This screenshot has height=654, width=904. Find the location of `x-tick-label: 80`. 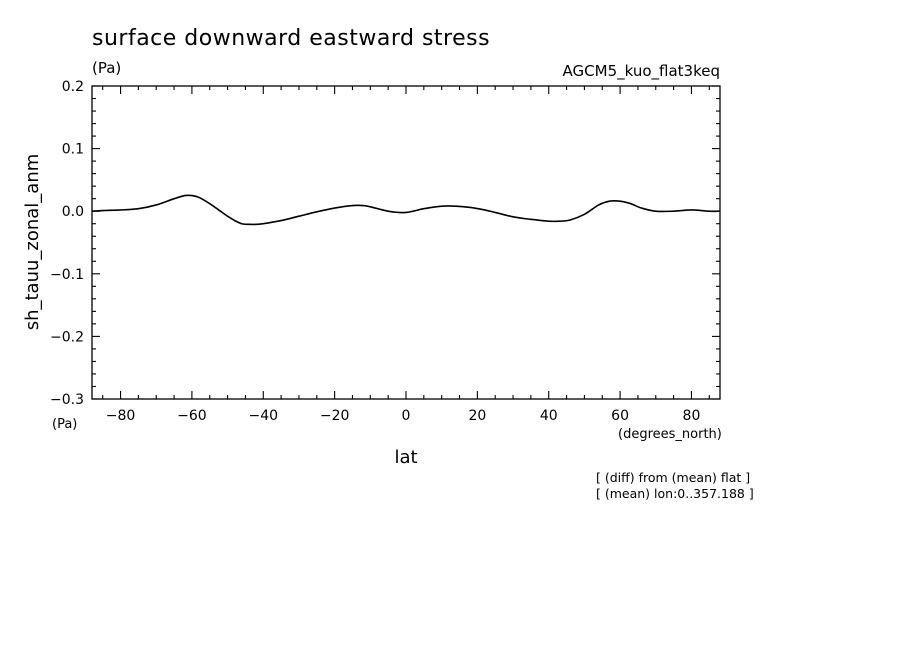

x-tick-label: 80 is located at coordinates (692, 416).